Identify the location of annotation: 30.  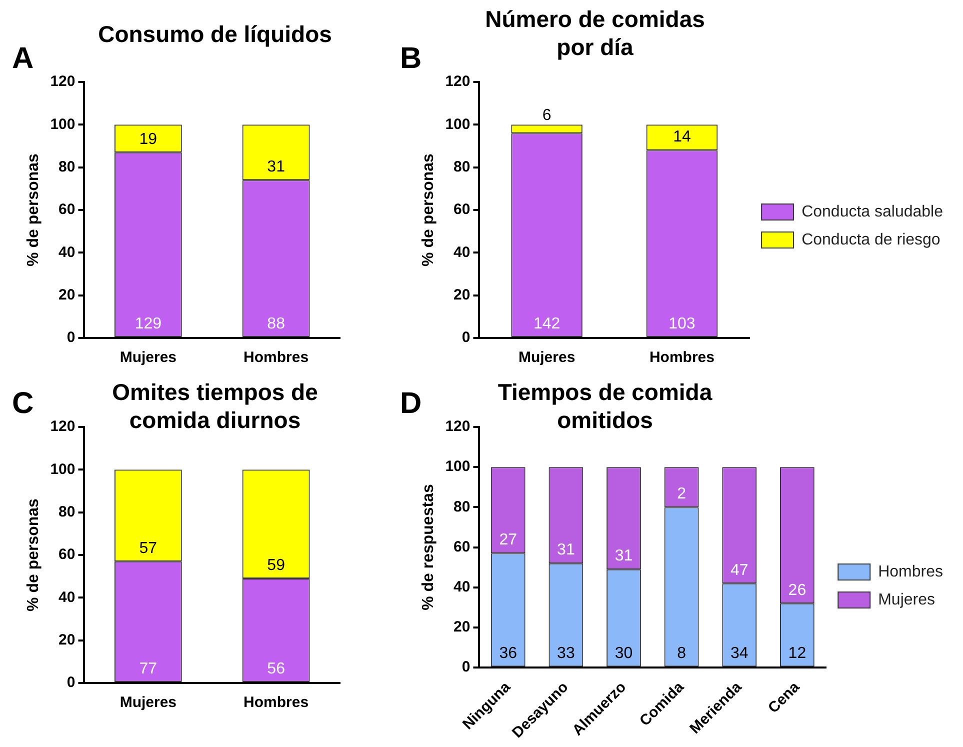
(623, 653).